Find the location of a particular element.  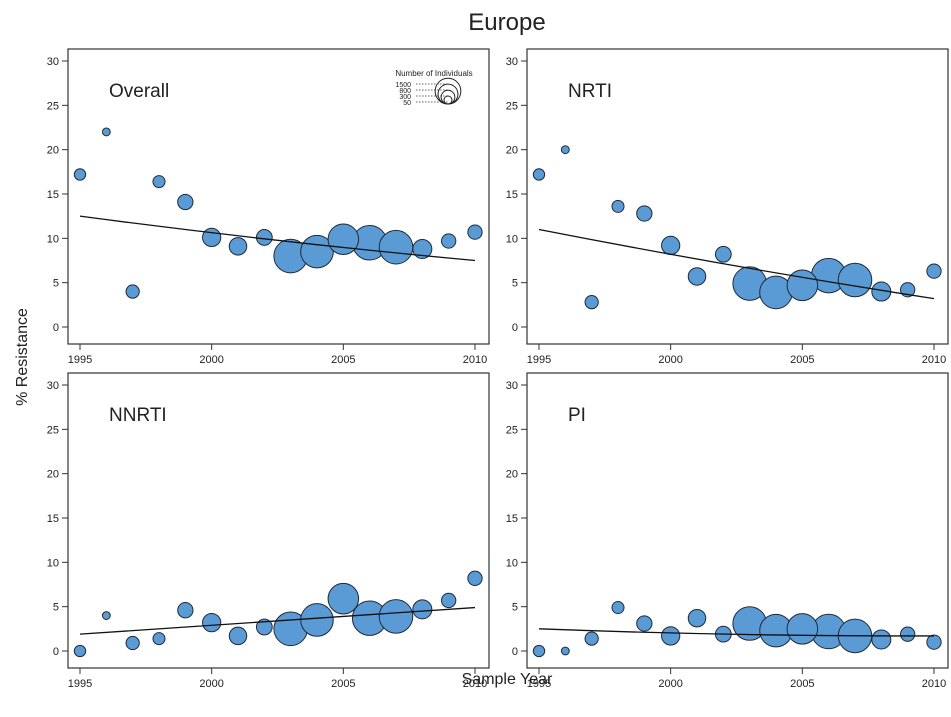

figure-title: Europe is located at coordinates (506, 22).